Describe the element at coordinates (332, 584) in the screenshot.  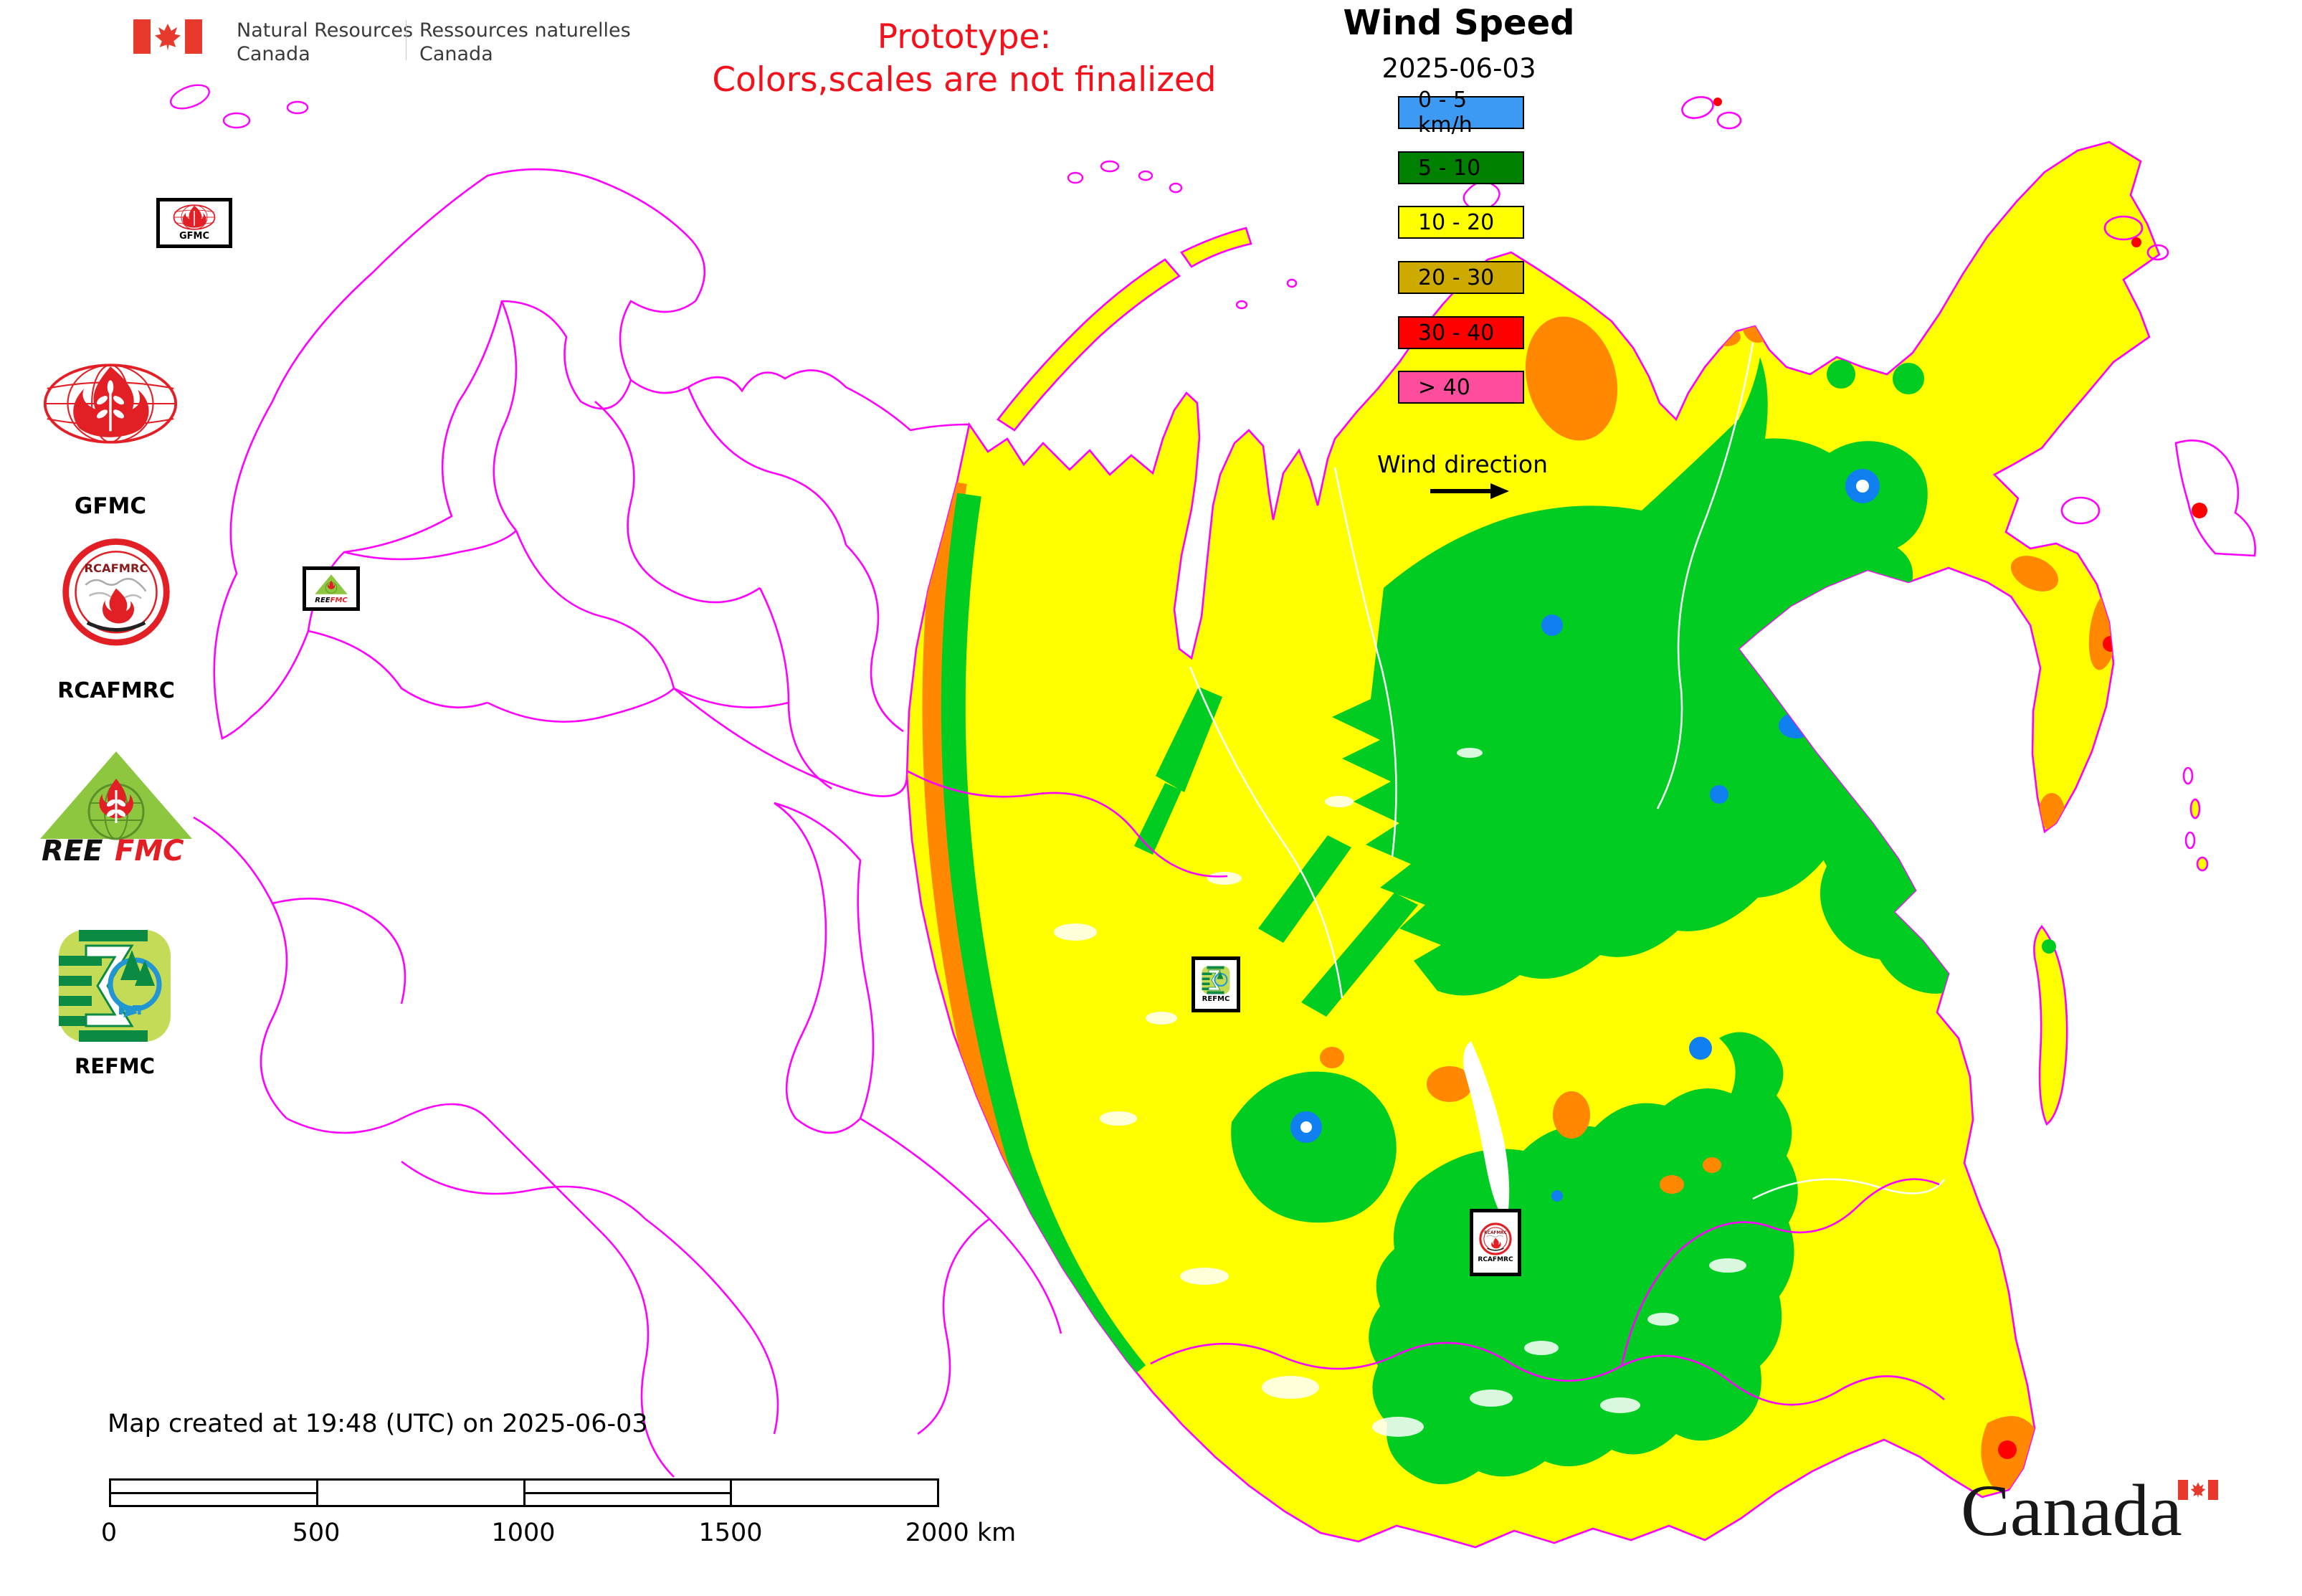
I see `reefmc-marker-icon` at that location.